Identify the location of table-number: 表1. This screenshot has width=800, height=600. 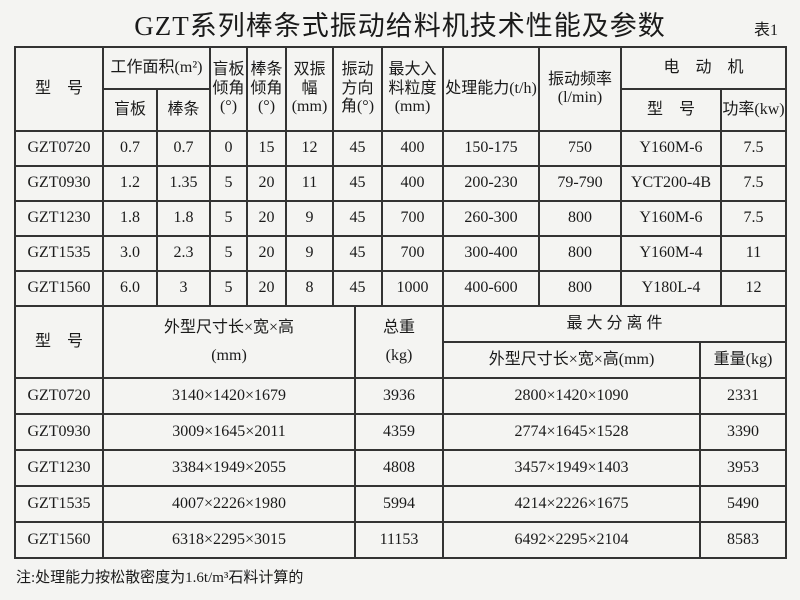
(765, 30).